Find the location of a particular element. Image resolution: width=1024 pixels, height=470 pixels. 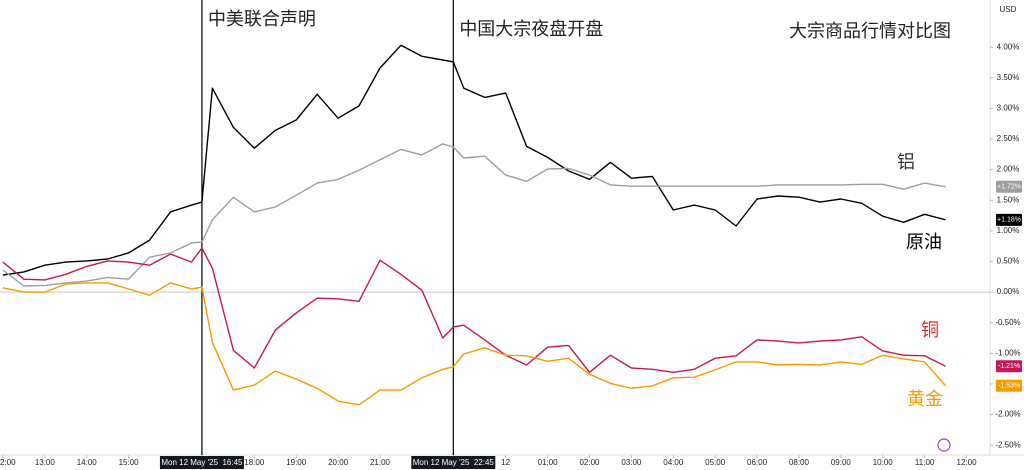

x-tick-label: 14:00 is located at coordinates (87, 462).